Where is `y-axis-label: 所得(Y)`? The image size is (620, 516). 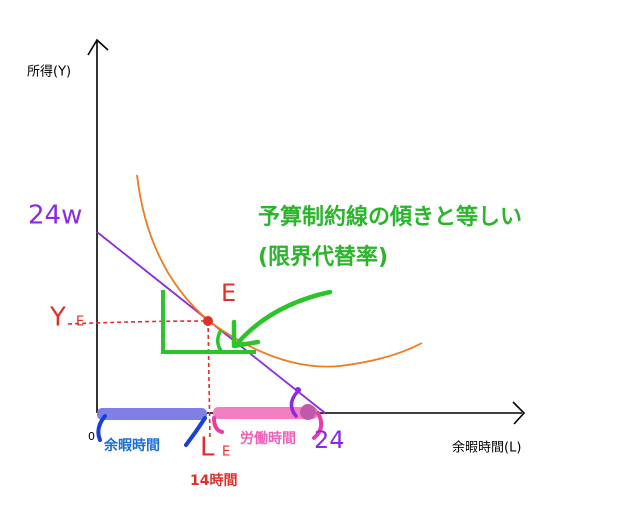 y-axis-label: 所得(Y) is located at coordinates (49, 72).